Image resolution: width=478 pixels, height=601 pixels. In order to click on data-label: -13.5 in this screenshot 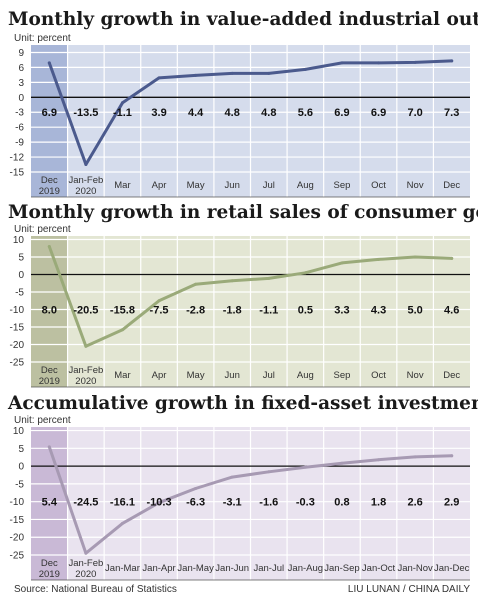, I will do `click(85, 113)`.